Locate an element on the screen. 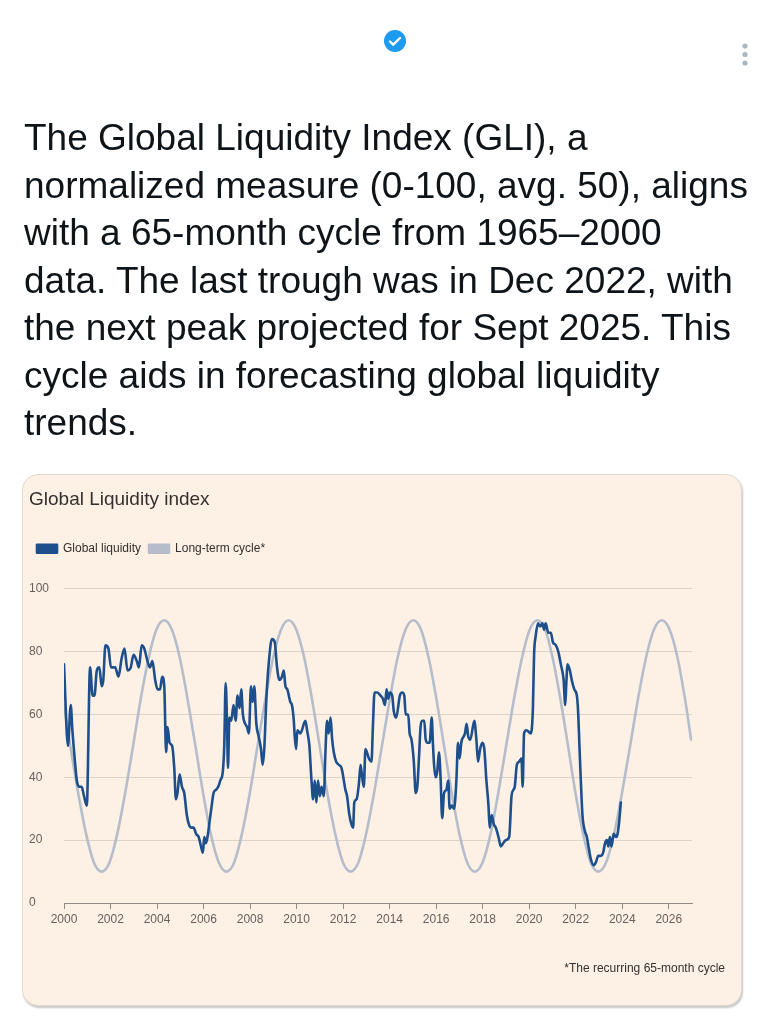 Image resolution: width=765 pixels, height=1024 pixels. y-tick-label: 20 is located at coordinates (36, 839).